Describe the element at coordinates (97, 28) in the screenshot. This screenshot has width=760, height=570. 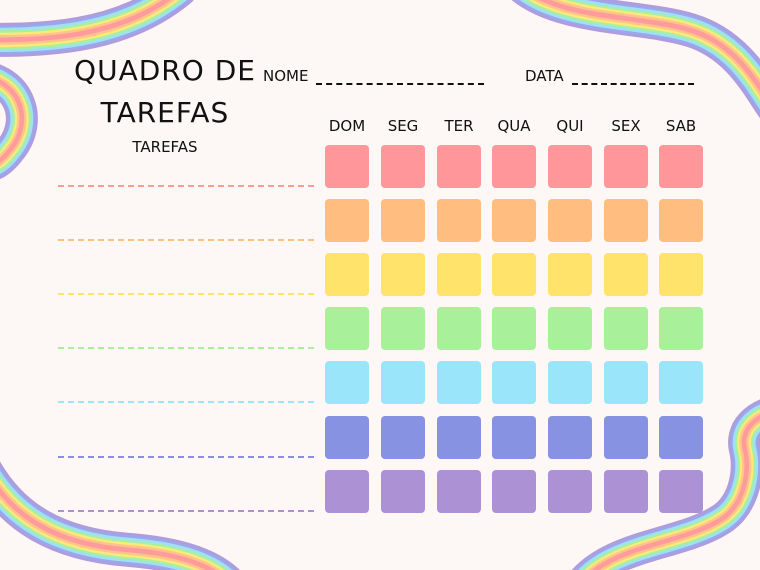
I see `rainbow-top-left` at that location.